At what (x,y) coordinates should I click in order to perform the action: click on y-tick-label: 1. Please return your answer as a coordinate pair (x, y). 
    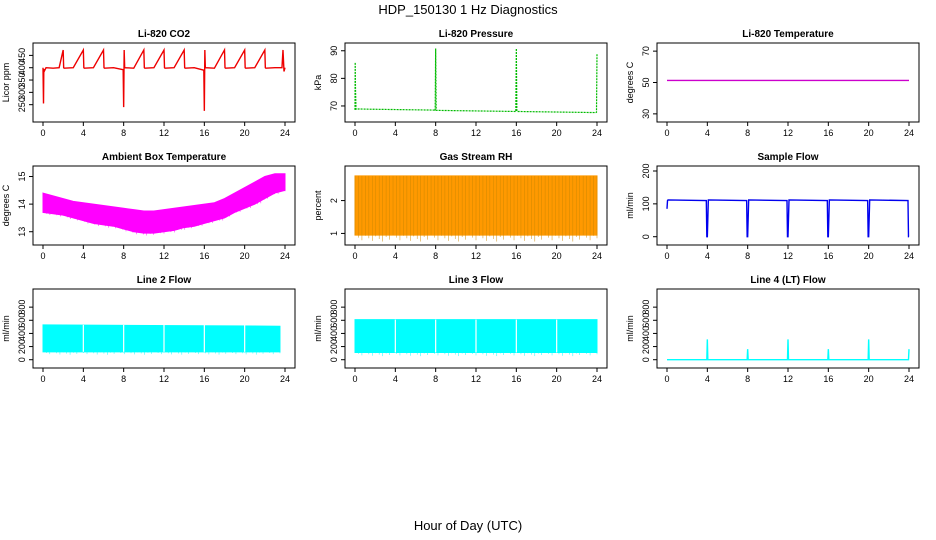
    Looking at the image, I should click on (334, 233).